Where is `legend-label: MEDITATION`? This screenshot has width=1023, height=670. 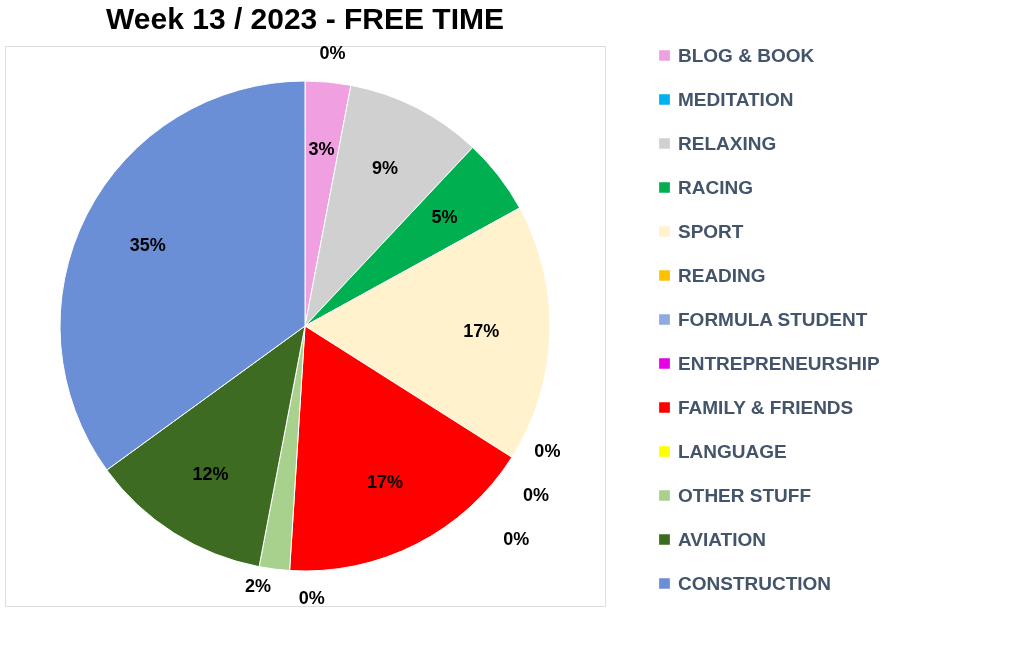 legend-label: MEDITATION is located at coordinates (736, 99).